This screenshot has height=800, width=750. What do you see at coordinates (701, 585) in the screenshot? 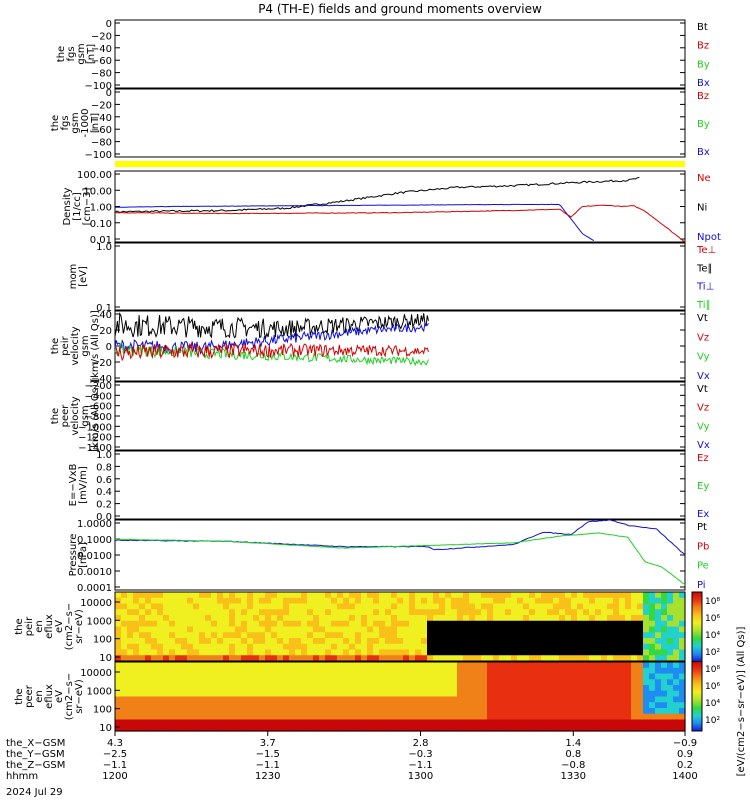
I see `legend-pi: Pi` at bounding box center [701, 585].